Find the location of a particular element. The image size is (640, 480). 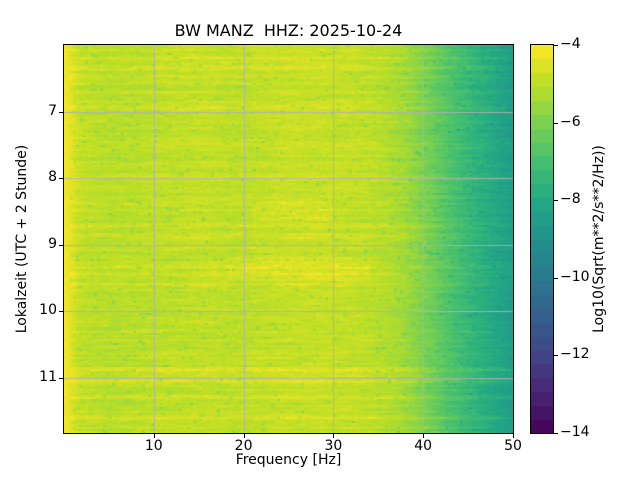

y-tick-label: 11 is located at coordinates (48, 376).